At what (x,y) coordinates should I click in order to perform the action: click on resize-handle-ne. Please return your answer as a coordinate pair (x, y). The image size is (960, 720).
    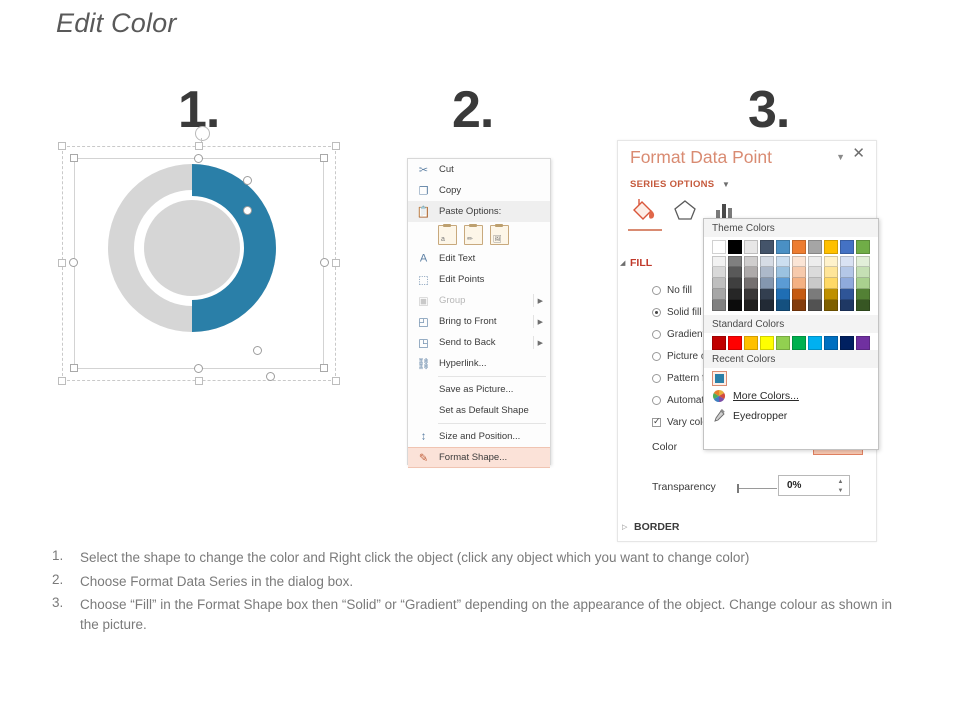
    Looking at the image, I should click on (336, 146).